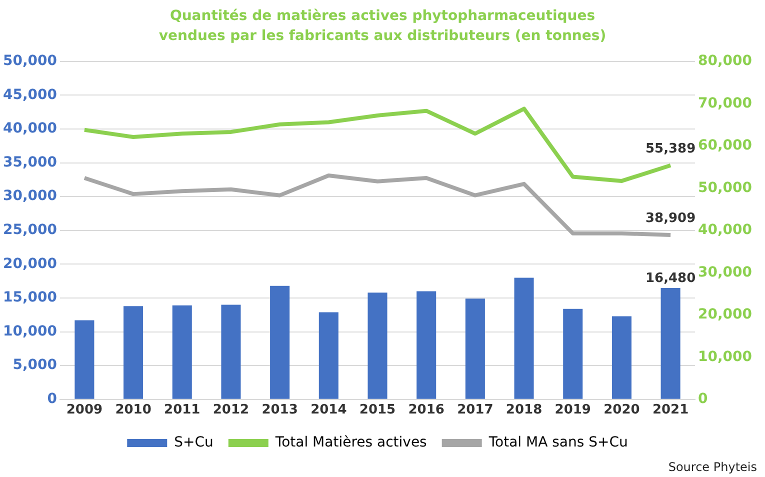  What do you see at coordinates (84, 410) in the screenshot?
I see `x-tick-label: 2009` at bounding box center [84, 410].